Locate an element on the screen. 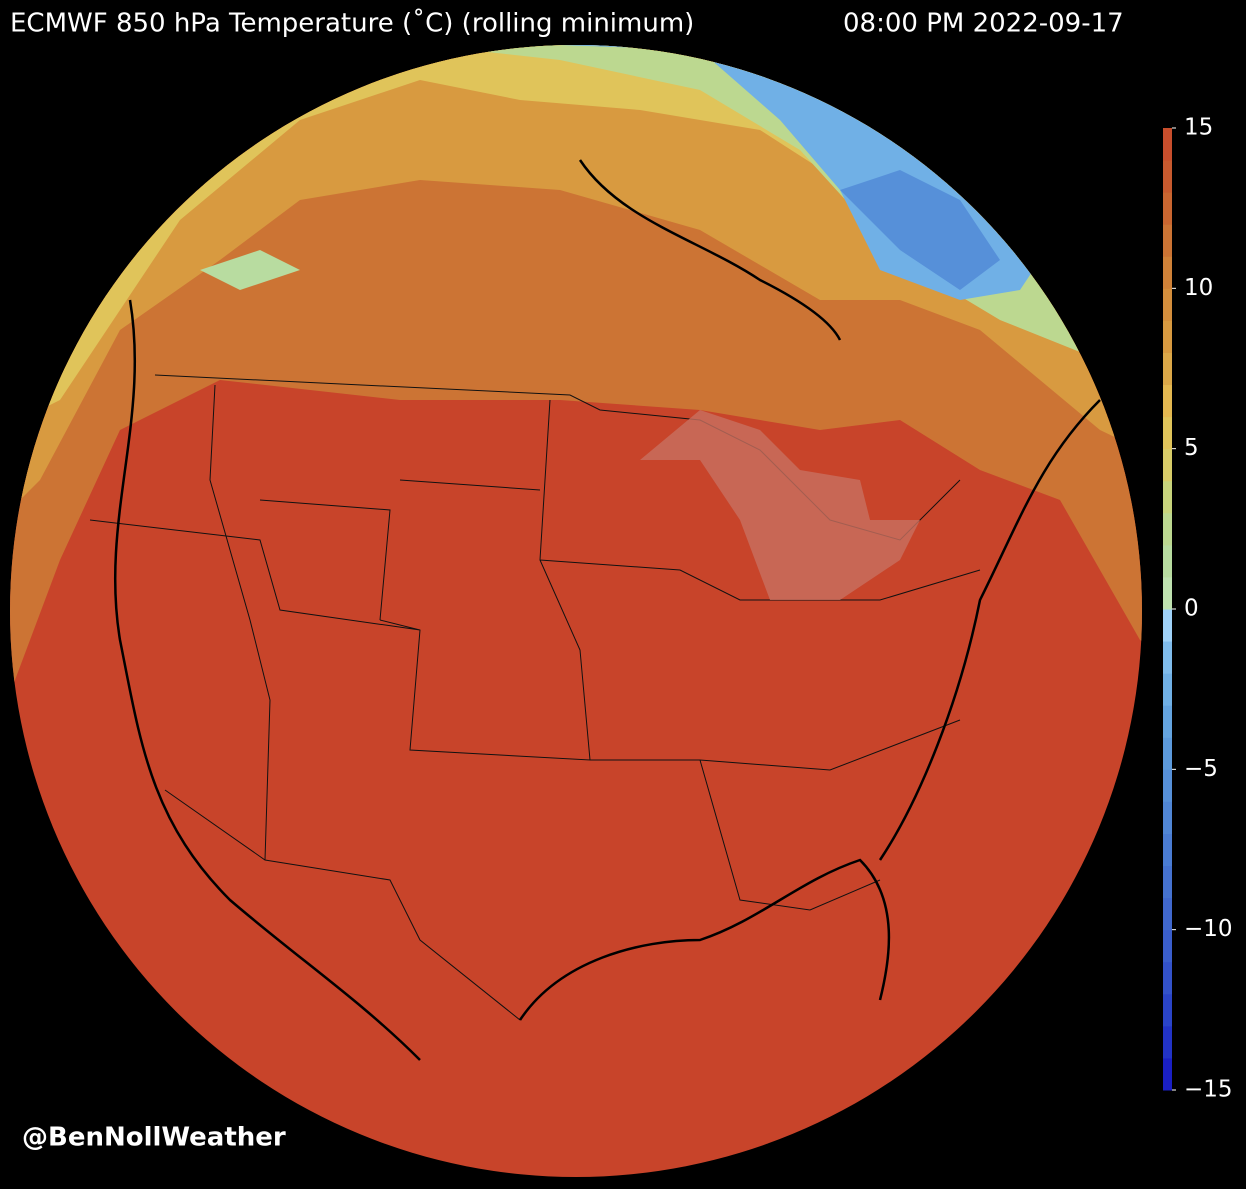 Image resolution: width=1246 pixels, height=1189 pixels. colorbar-tick-label: 0 is located at coordinates (1191, 609).